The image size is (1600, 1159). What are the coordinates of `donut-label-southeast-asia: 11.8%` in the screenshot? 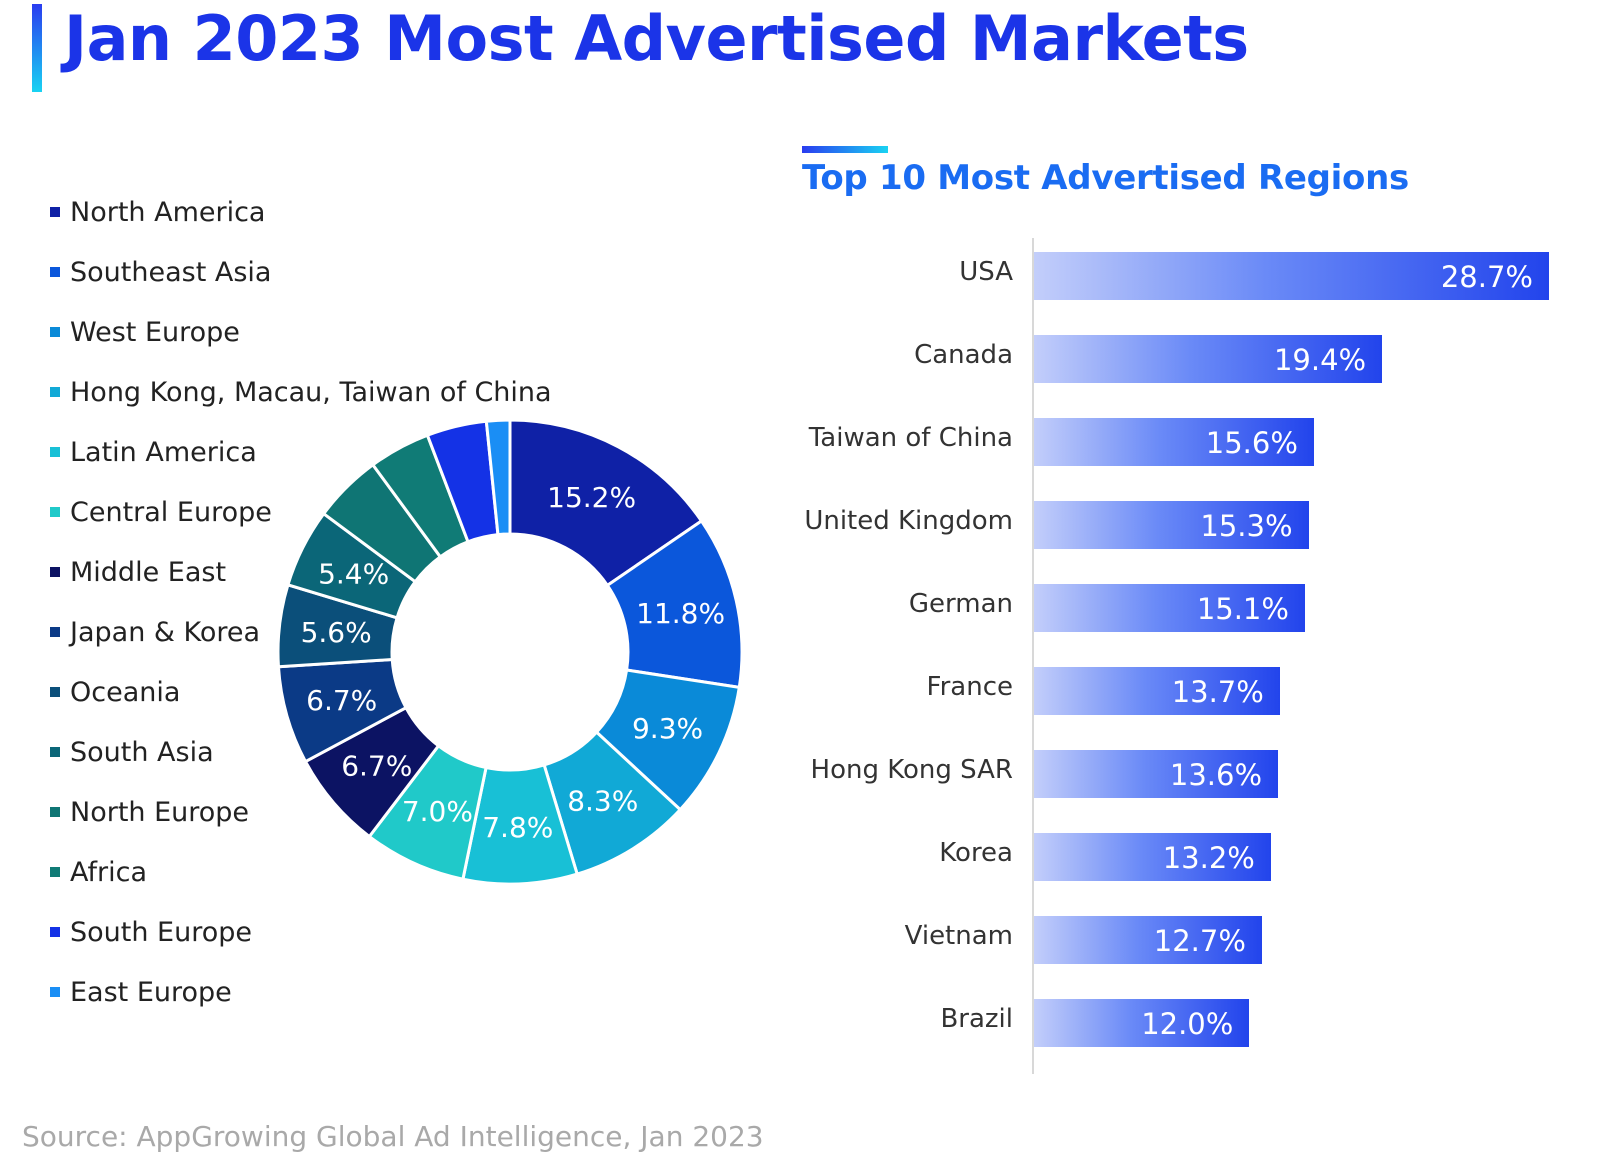 It's located at (680, 613).